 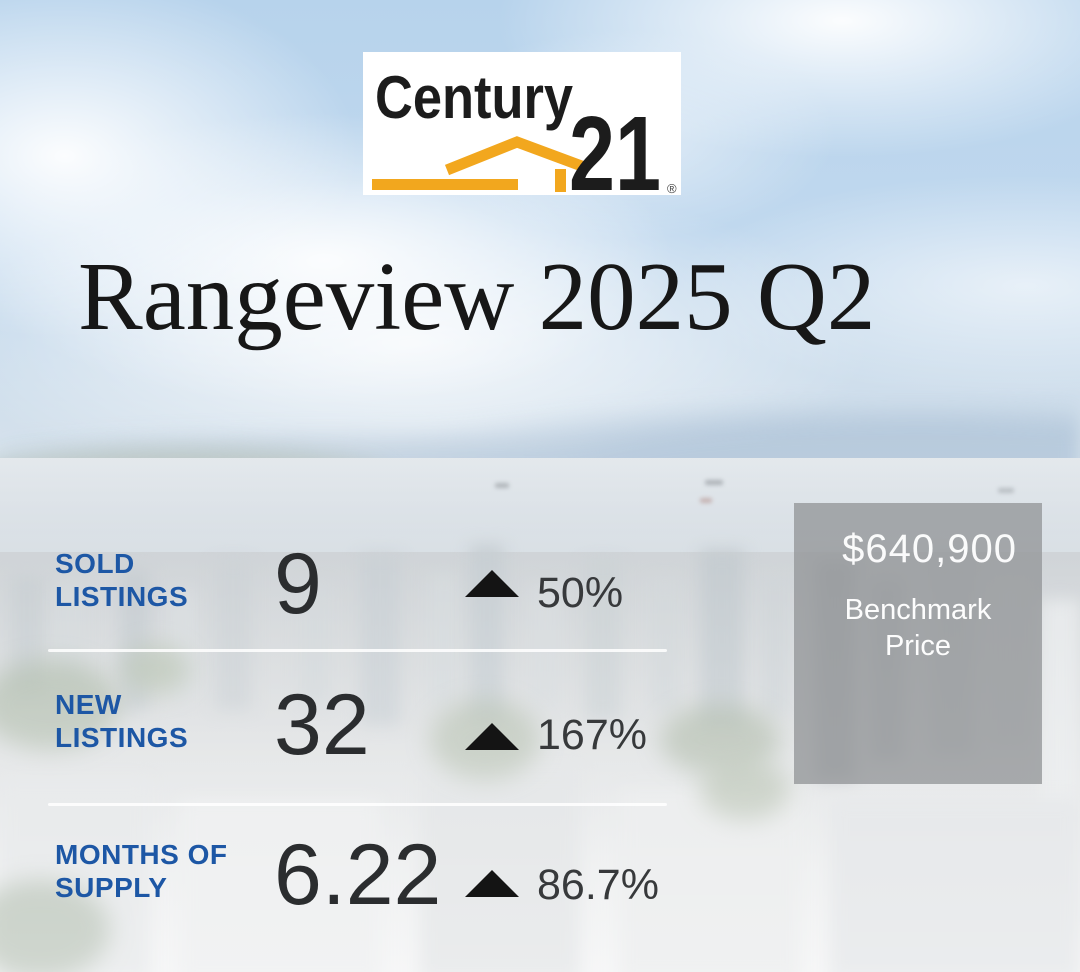 I want to click on stat-change: 50%, so click(x=580, y=593).